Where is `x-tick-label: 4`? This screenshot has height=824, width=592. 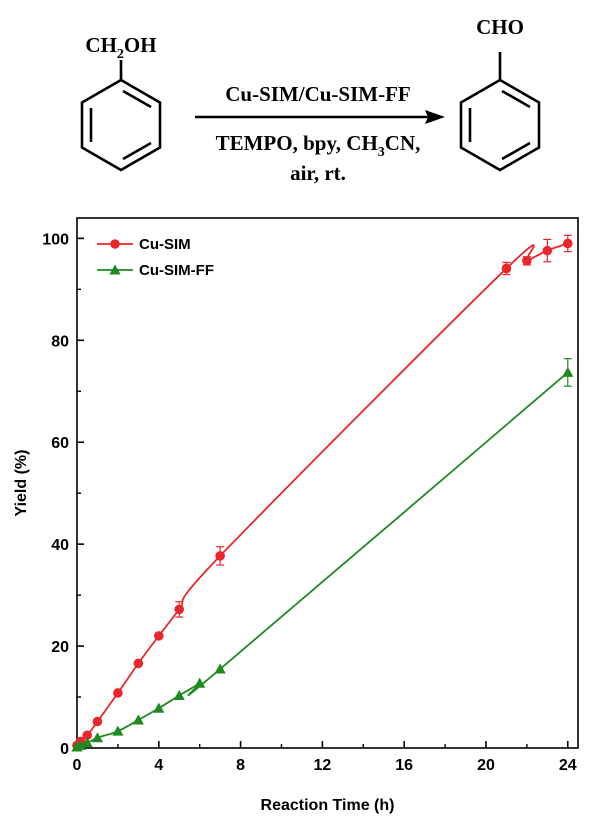 x-tick-label: 4 is located at coordinates (158, 765).